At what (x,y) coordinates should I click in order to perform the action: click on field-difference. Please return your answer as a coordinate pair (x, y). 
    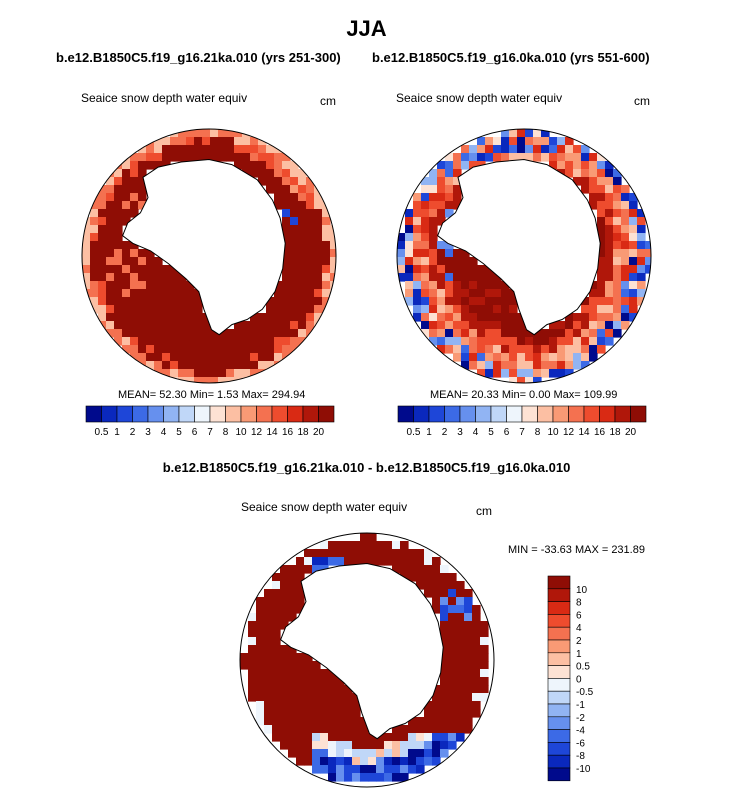
    Looking at the image, I should click on (364, 657).